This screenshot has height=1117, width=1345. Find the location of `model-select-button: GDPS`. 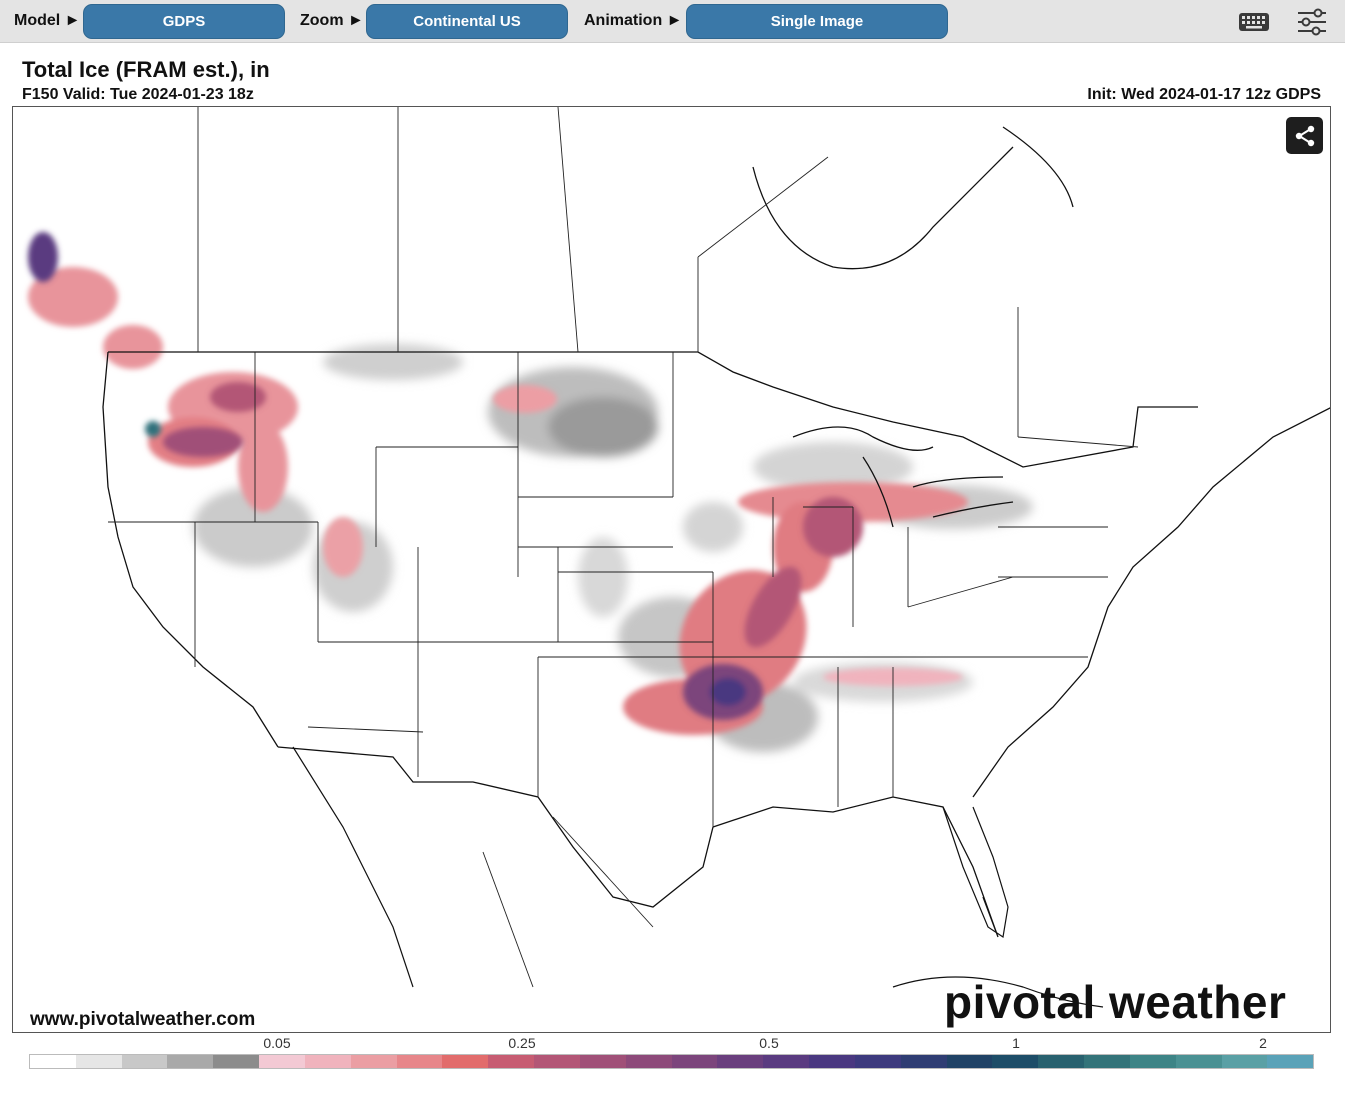

model-select-button: GDPS is located at coordinates (184, 21).